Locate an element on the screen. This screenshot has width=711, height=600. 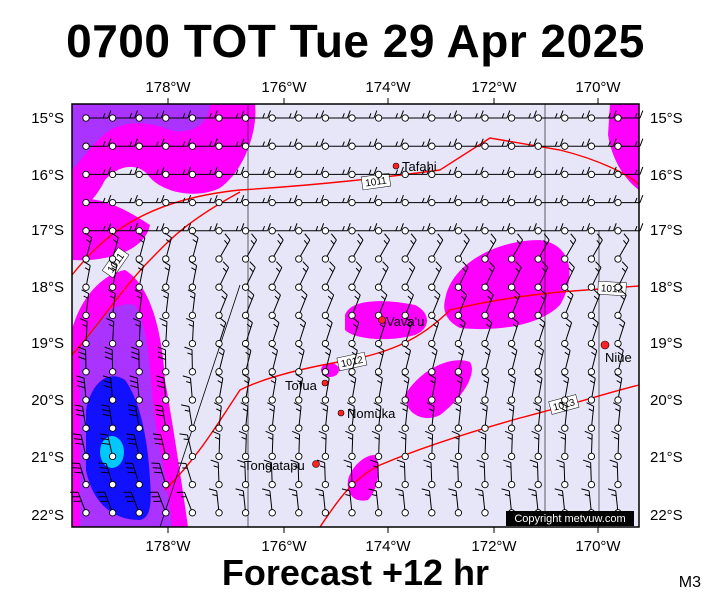
lon-label: 174°W is located at coordinates (388, 87).